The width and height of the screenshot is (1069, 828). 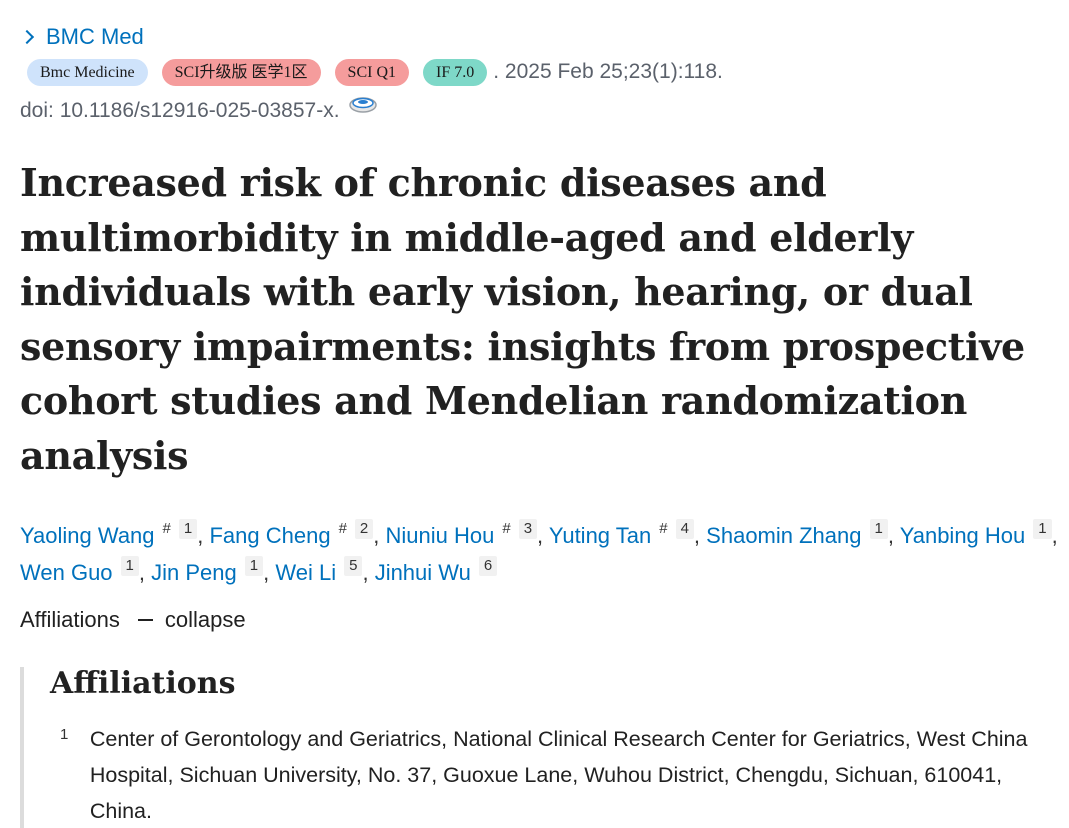 What do you see at coordinates (962, 535) in the screenshot?
I see `author-name-link: Yanbing Hou` at bounding box center [962, 535].